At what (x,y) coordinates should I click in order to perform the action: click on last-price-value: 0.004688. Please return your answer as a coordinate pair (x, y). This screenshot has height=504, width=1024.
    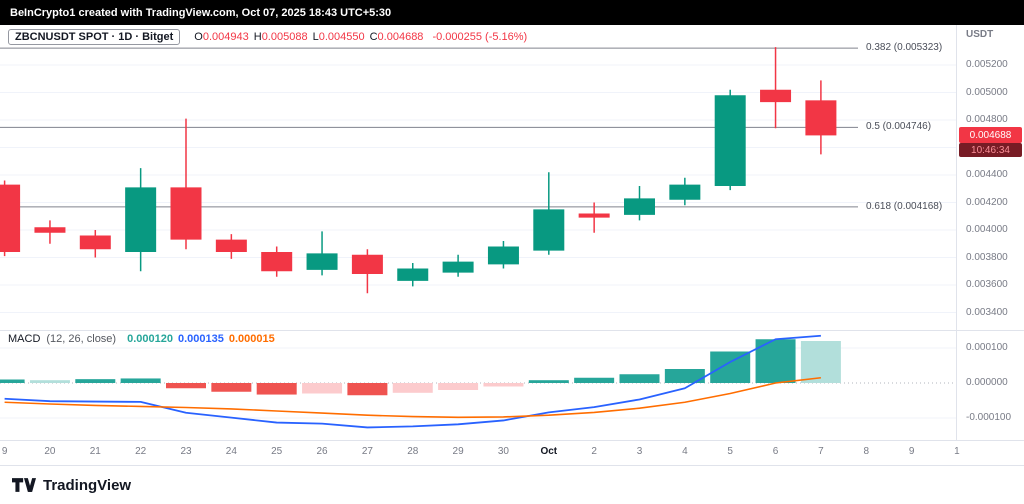
    Looking at the image, I should click on (990, 135).